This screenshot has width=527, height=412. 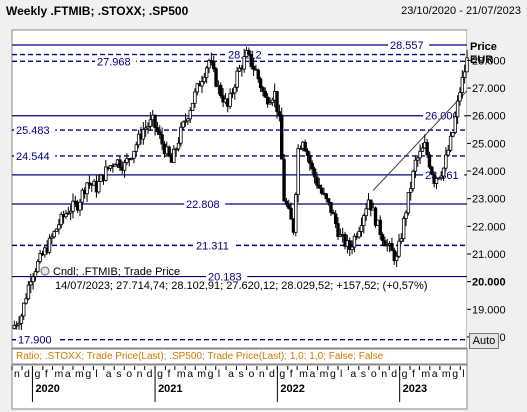 I want to click on legend-line-1: Cndl; .FTMIB; Trade Price, so click(x=116, y=272).